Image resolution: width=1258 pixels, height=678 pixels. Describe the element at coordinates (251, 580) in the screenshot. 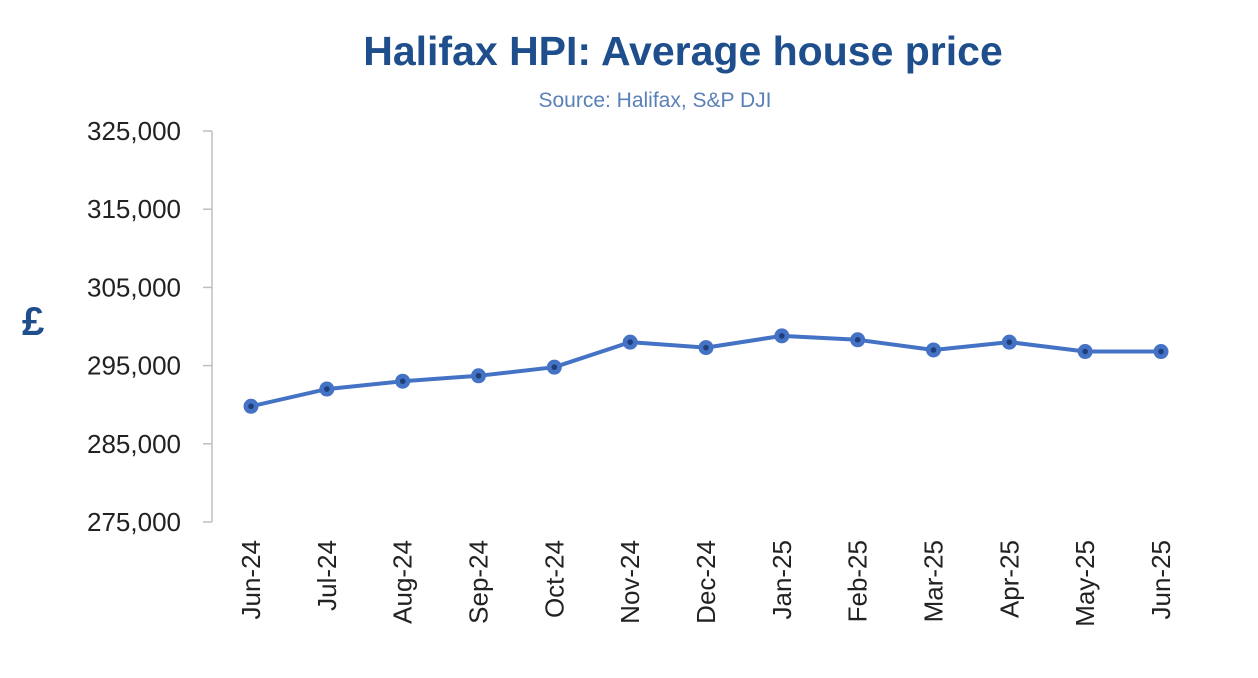

I see `x-tick-label: Jun-24` at that location.